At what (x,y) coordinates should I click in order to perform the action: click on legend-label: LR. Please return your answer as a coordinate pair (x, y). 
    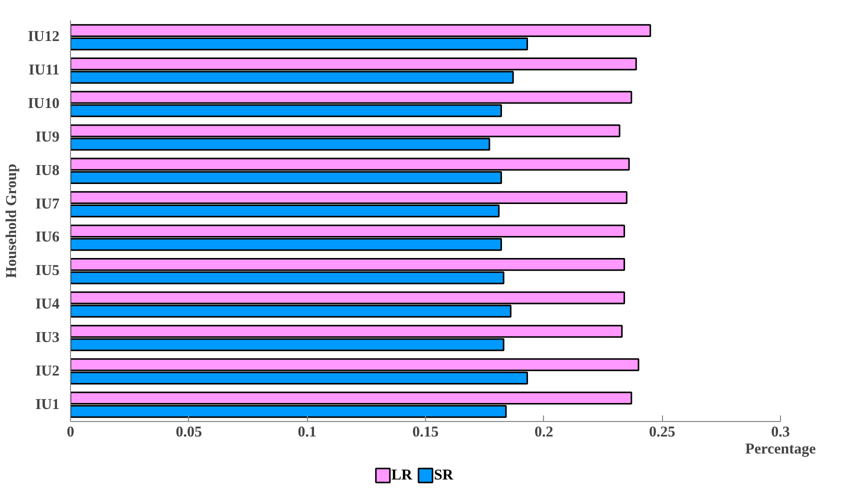
    Looking at the image, I should click on (401, 476).